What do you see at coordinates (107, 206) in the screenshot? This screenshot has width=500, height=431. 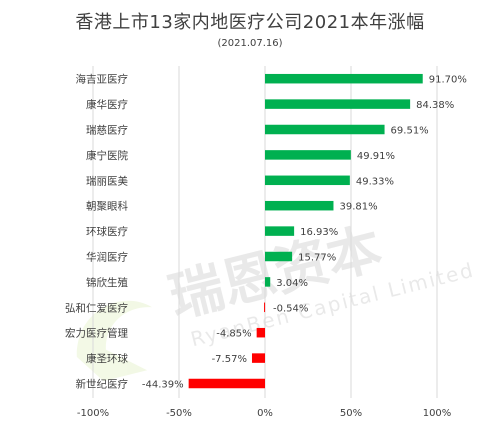 I see `category-label: 朝聚眼科` at bounding box center [107, 206].